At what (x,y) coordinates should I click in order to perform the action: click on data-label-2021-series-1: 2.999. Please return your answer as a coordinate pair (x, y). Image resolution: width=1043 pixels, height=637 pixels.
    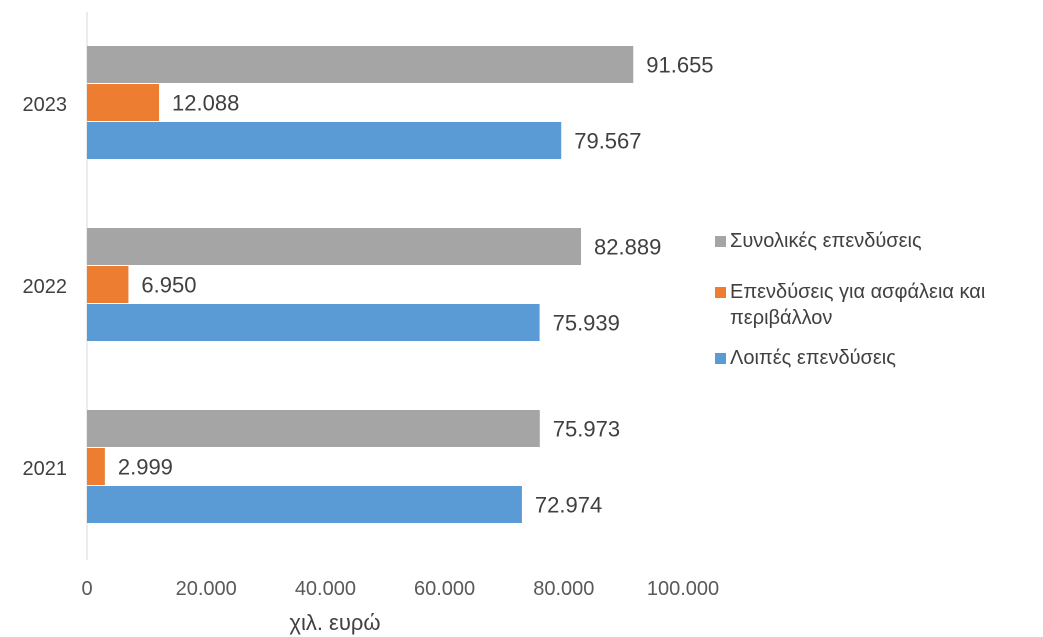
    Looking at the image, I should click on (145, 467).